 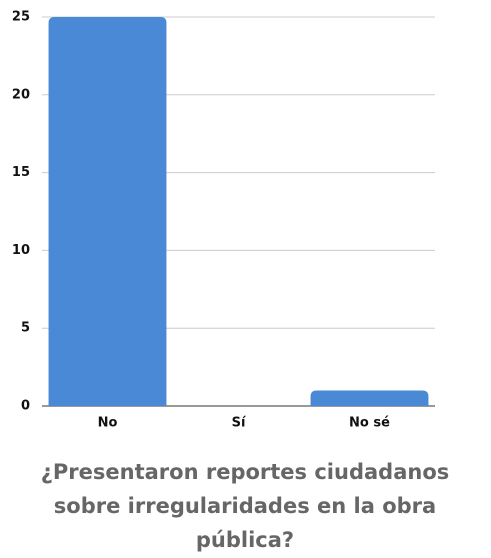 I want to click on y-tick-label: 20, so click(x=21, y=94).